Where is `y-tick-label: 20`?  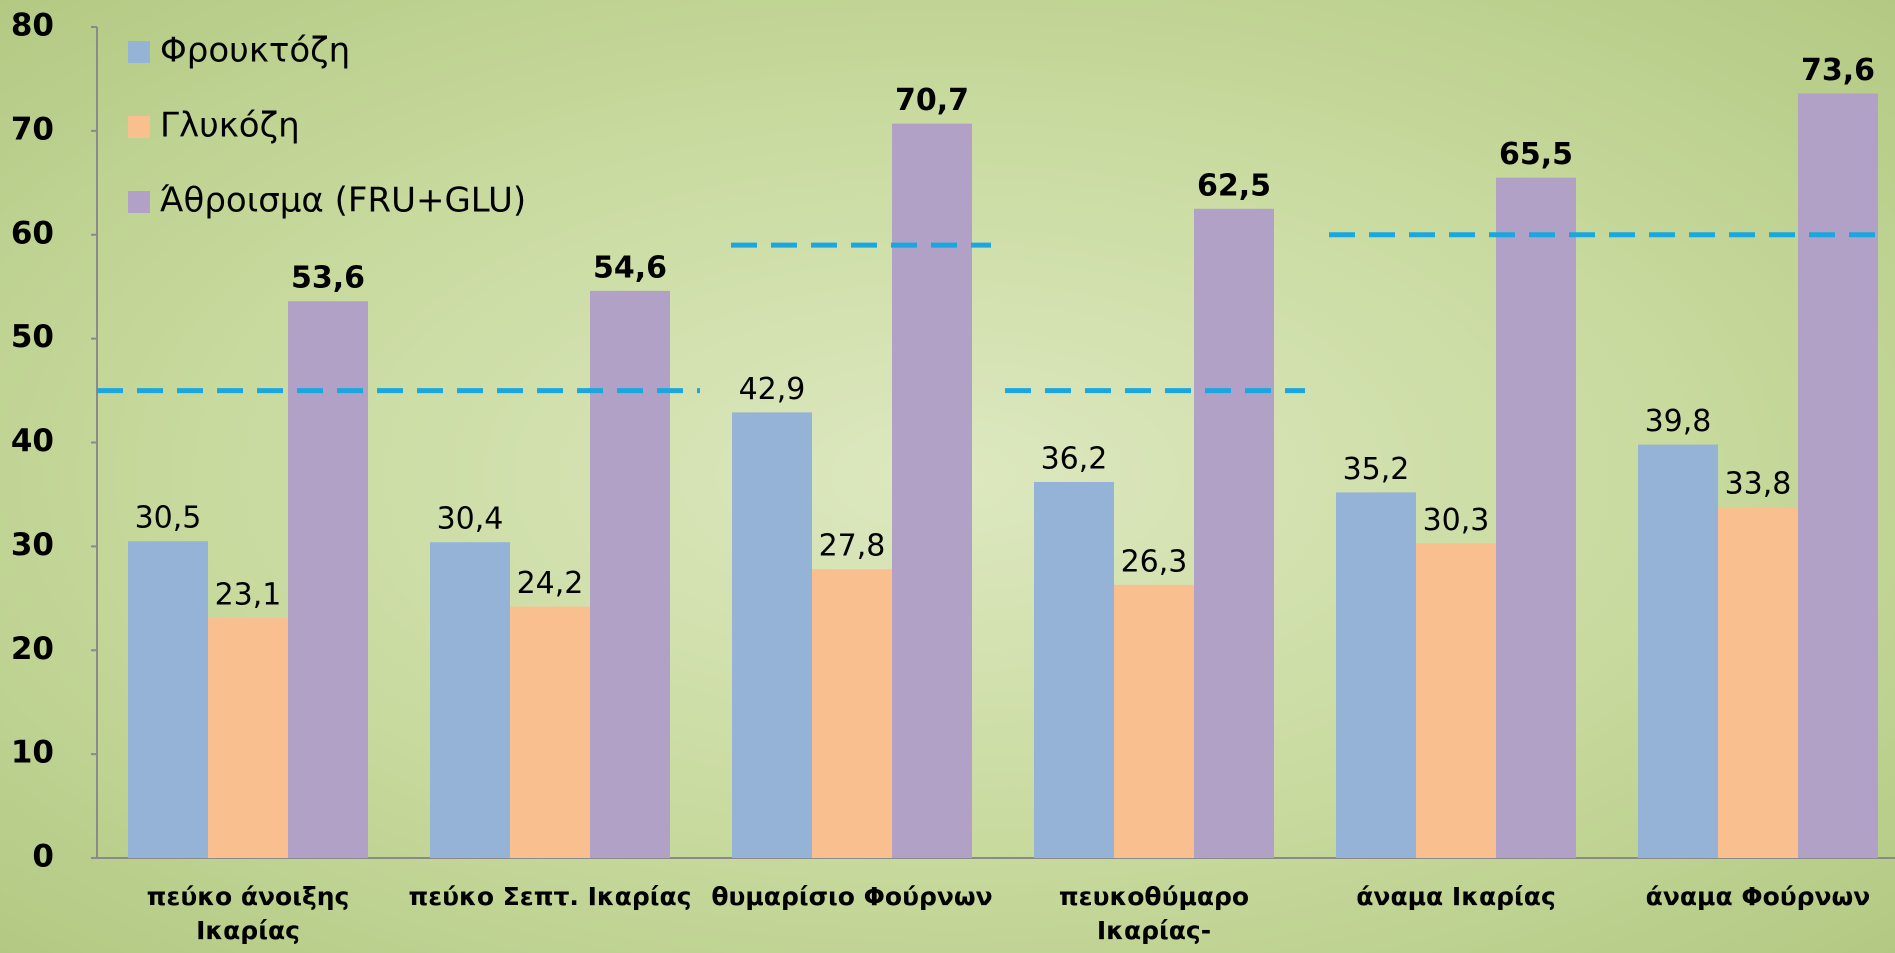 y-tick-label: 20 is located at coordinates (32, 649).